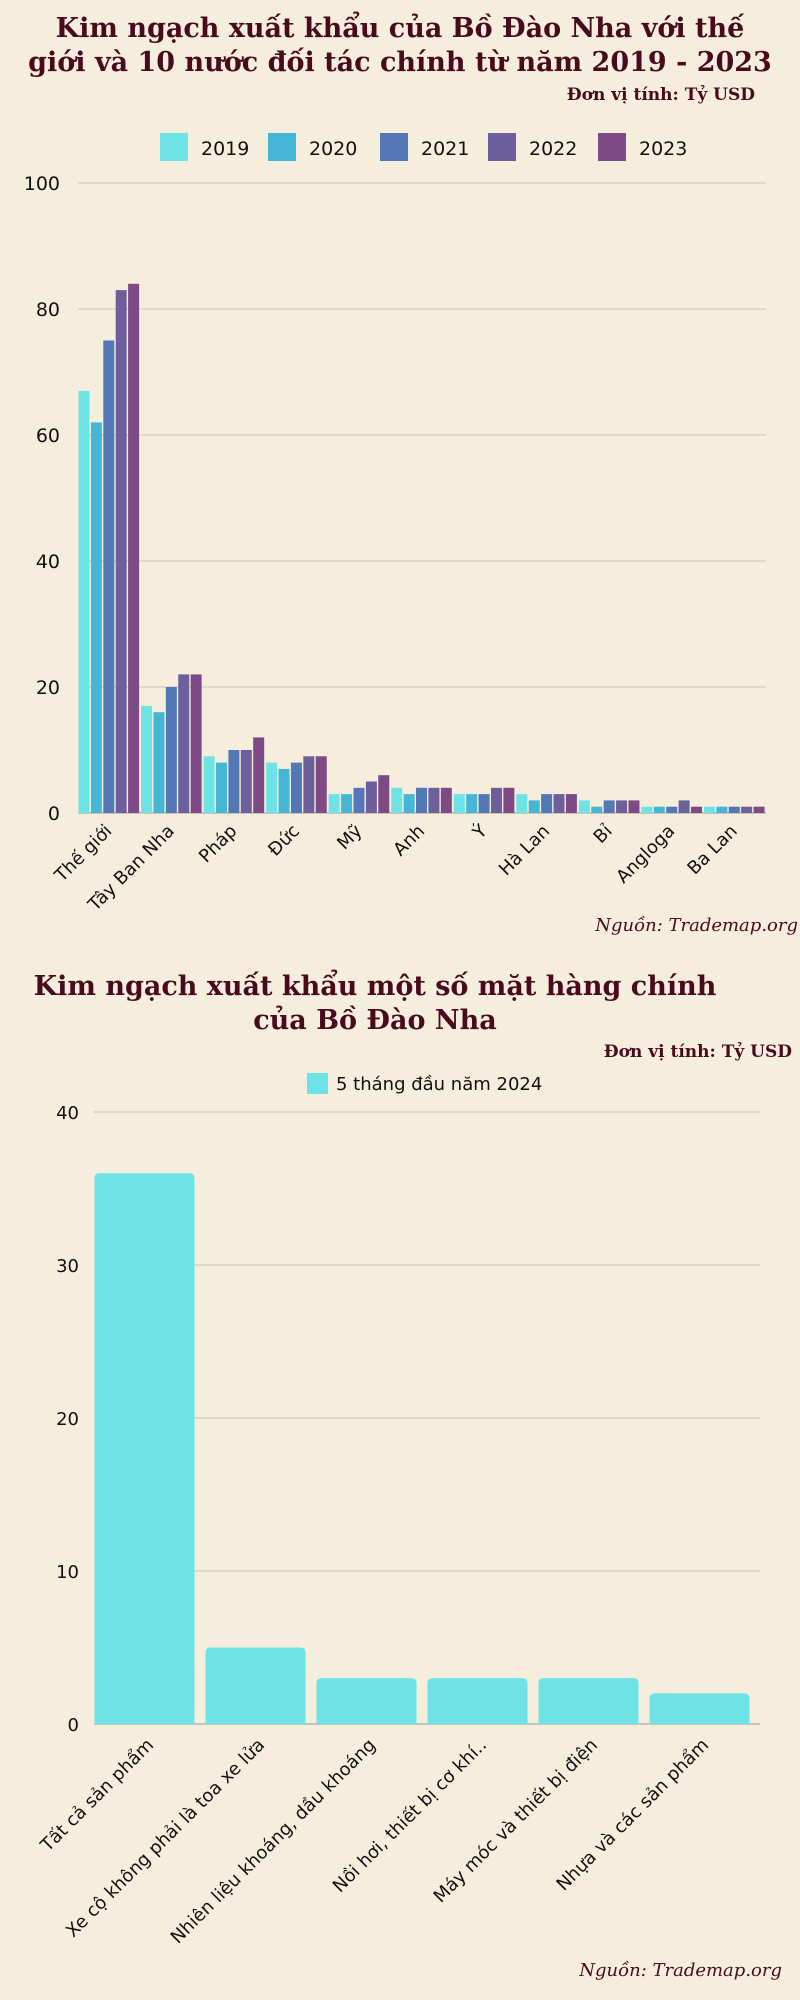  What do you see at coordinates (603, 834) in the screenshot?
I see `x-tick-label-8: Bỉ` at bounding box center [603, 834].